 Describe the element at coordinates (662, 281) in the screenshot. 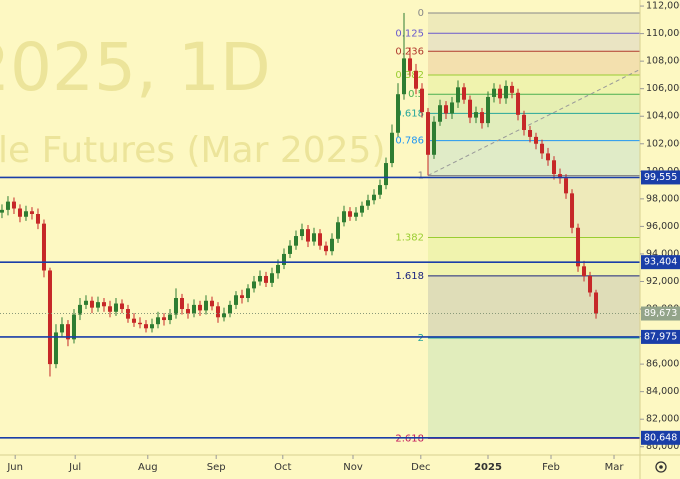

I see `y-tick-label: 92,000` at that location.